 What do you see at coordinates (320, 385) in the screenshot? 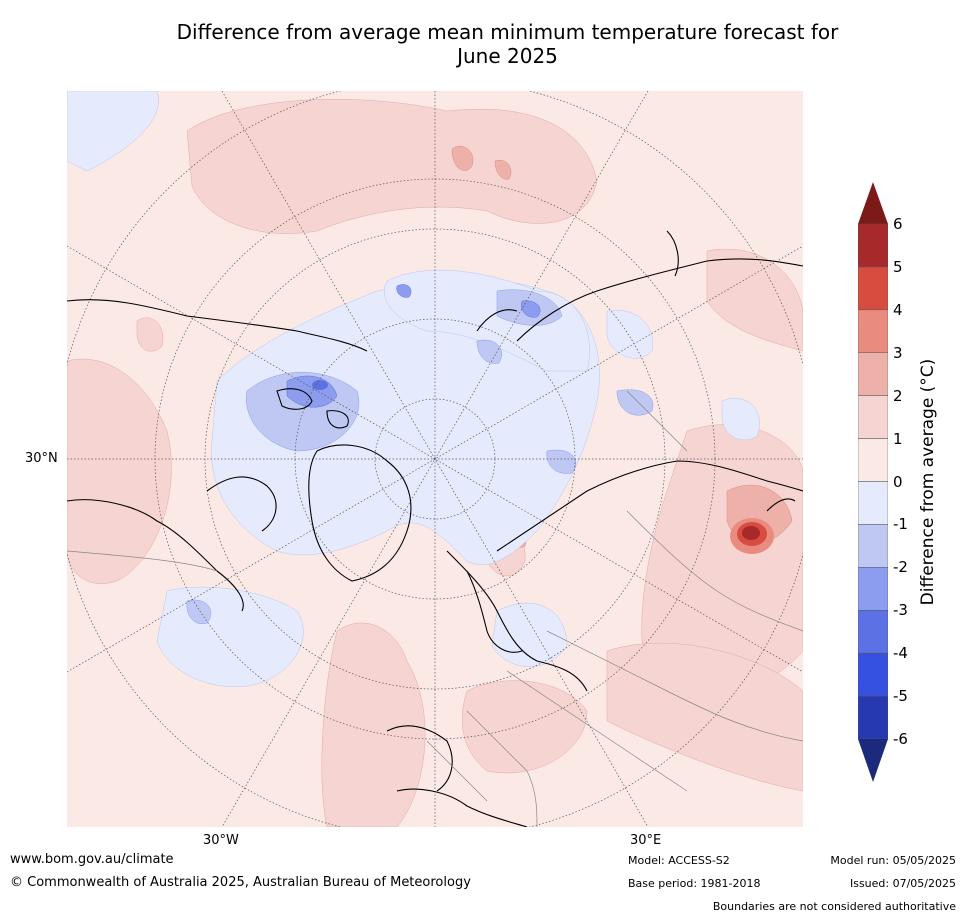
I see `anomaly-minus4-to-minus3-regions` at bounding box center [320, 385].